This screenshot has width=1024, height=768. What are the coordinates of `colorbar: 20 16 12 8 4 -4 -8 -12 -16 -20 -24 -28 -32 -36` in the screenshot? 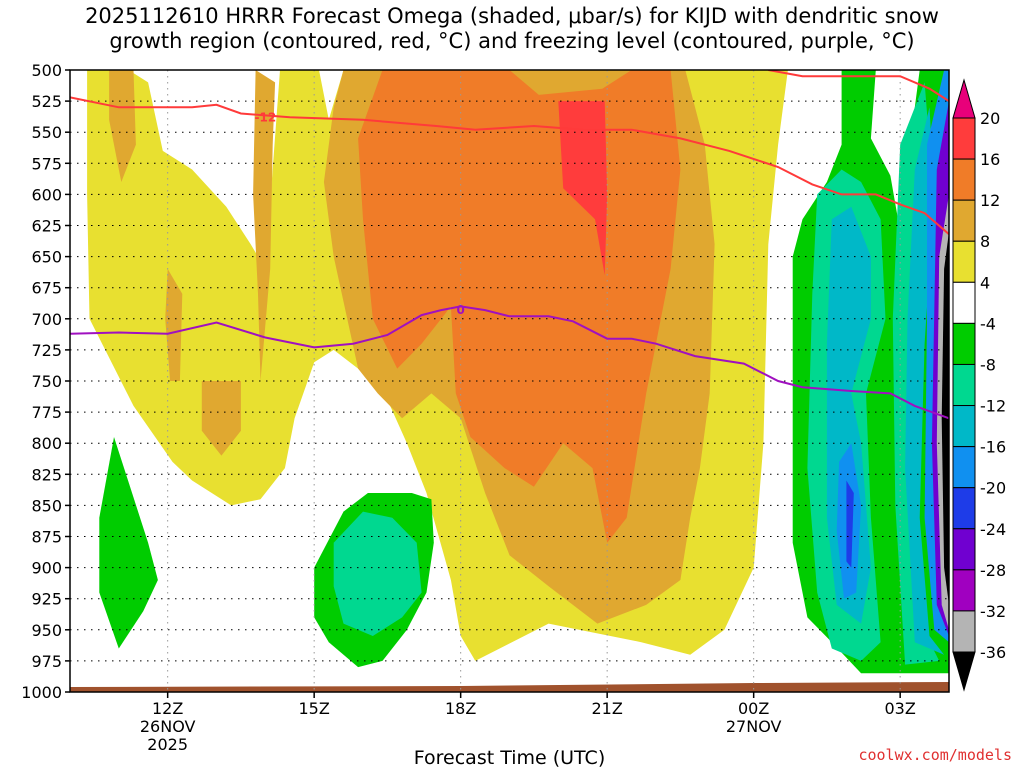 It's located at (979, 385).